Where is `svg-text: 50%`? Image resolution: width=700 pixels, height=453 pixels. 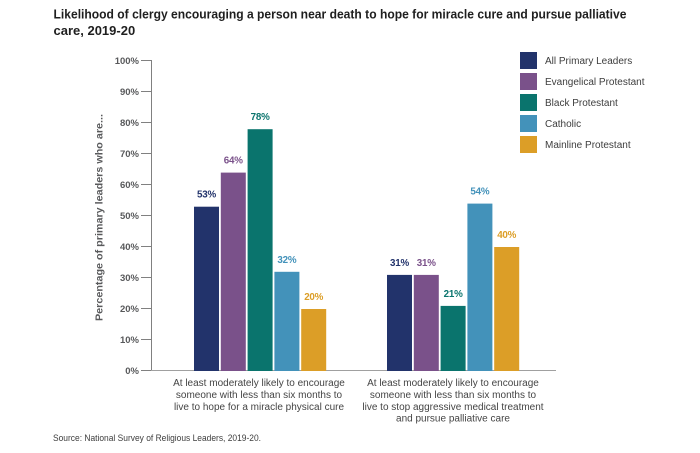 svg-text: 50% is located at coordinates (130, 216).